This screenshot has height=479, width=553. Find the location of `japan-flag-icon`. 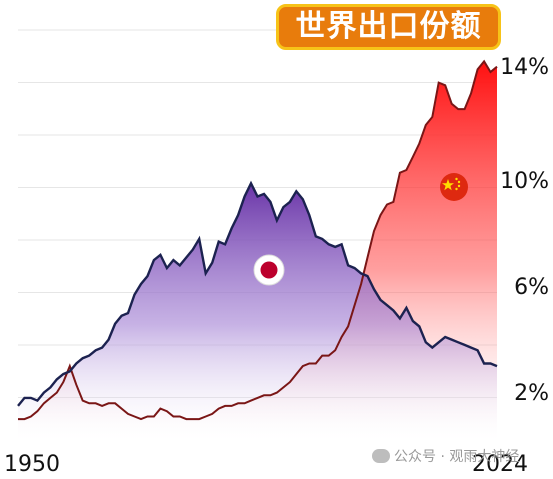

japan-flag-icon is located at coordinates (269, 270).